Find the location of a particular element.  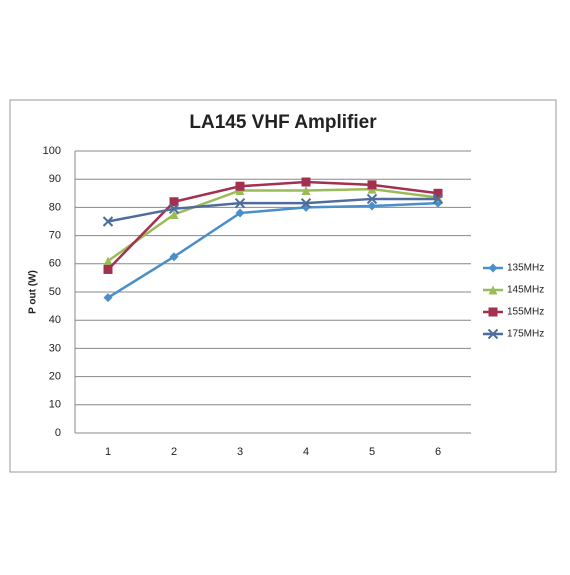

y-tick-label: 10 is located at coordinates (55, 405).